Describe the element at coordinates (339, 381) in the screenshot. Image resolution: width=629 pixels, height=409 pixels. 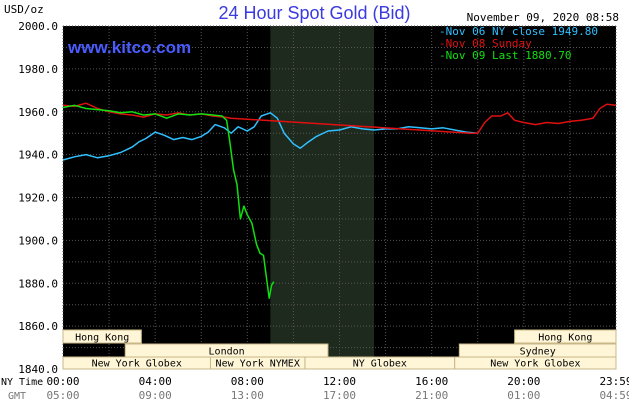
I see `x-tick-label-ny: 12:00` at that location.